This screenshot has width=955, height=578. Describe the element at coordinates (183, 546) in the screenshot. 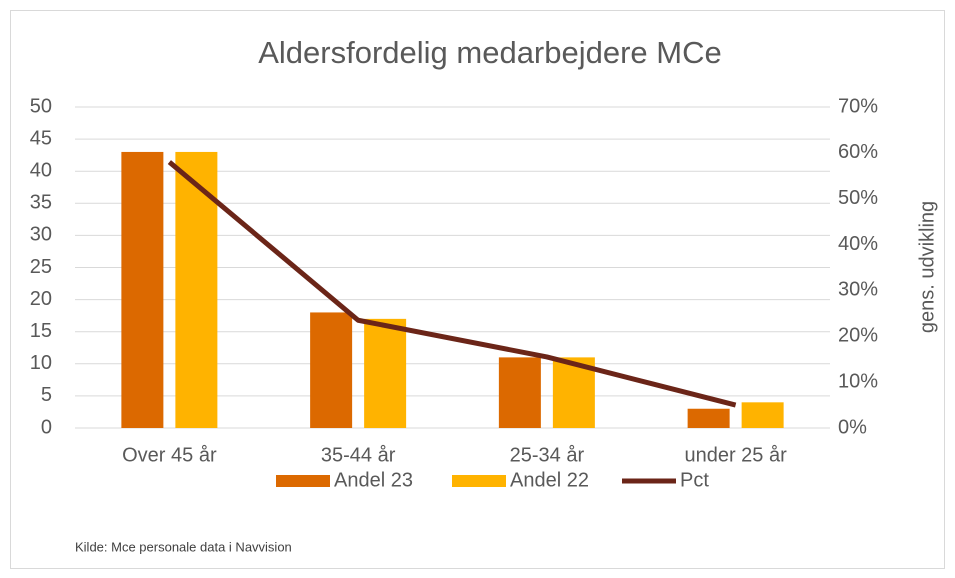

I see `source-note: Kilde: Mce personale data i Navvision` at that location.